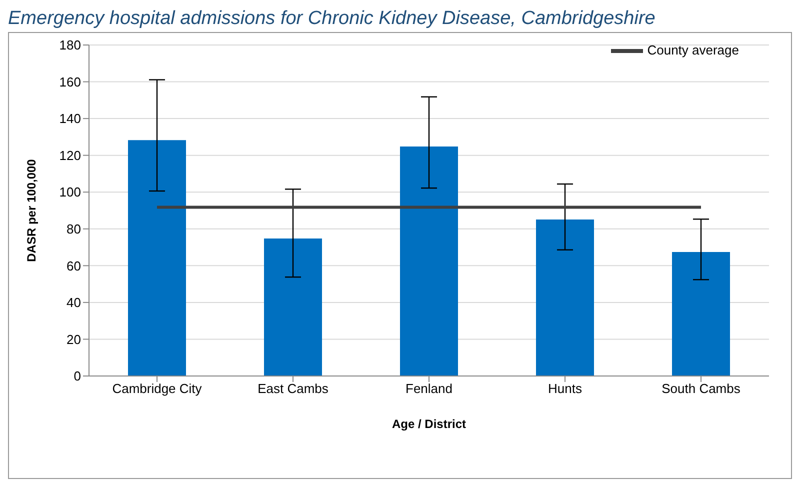 The width and height of the screenshot is (807, 496). What do you see at coordinates (70, 118) in the screenshot?
I see `y-tick-label: 140` at bounding box center [70, 118].